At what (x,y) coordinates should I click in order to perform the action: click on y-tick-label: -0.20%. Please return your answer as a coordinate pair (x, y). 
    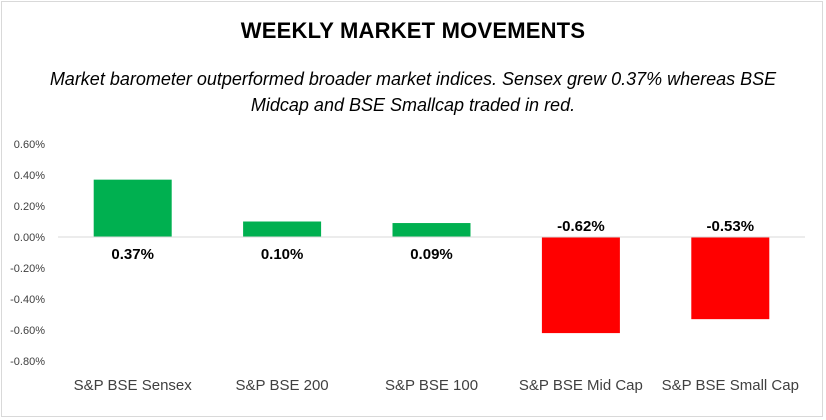
    Looking at the image, I should click on (27, 269).